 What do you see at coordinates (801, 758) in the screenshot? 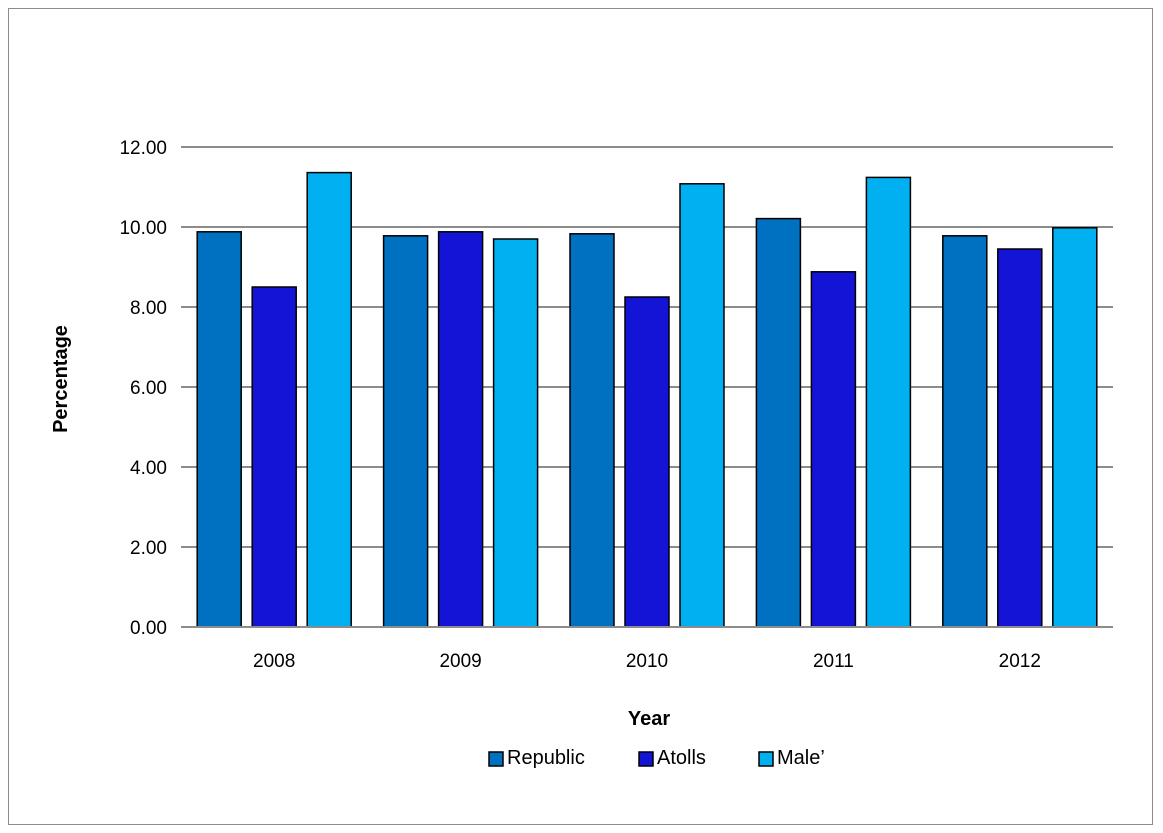
I see `legend-label: Male’` at bounding box center [801, 758].